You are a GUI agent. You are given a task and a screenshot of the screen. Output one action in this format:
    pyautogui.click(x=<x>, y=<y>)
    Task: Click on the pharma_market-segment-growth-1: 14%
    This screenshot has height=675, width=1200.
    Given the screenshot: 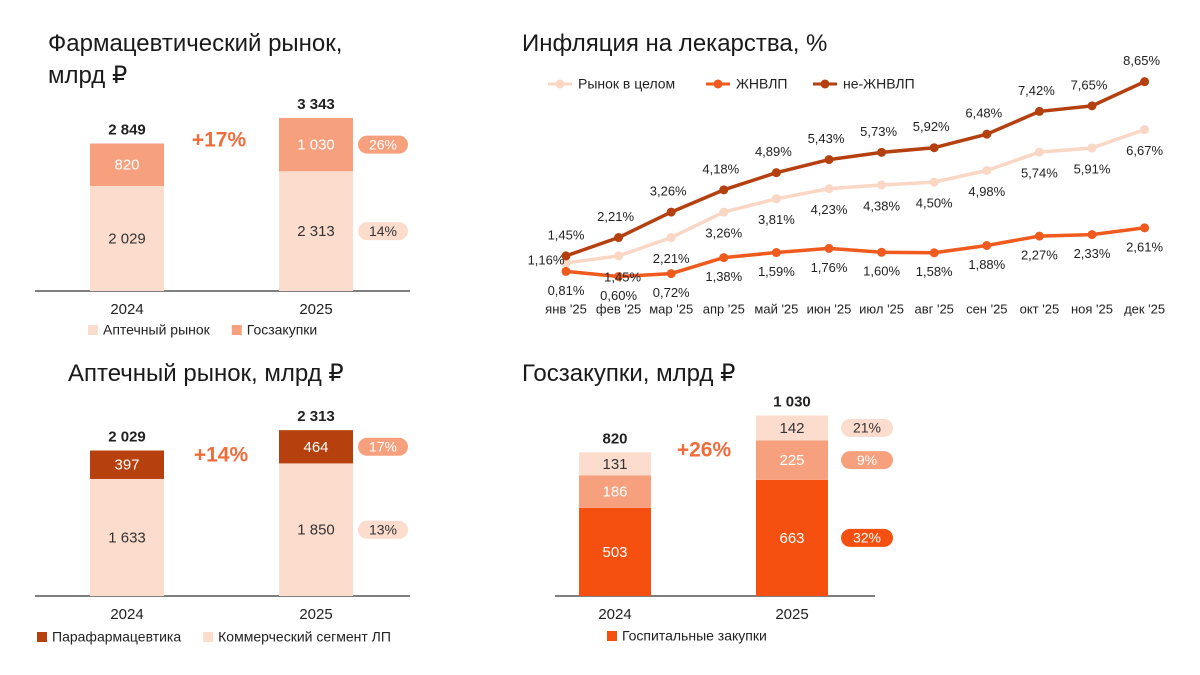 What is the action you would take?
    pyautogui.click(x=383, y=231)
    